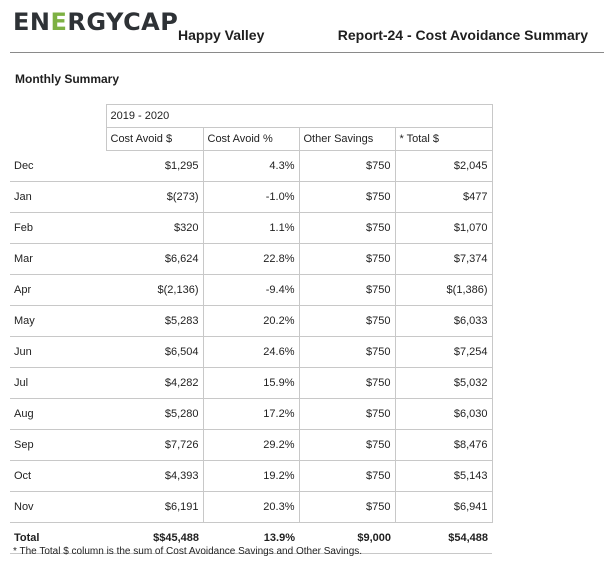  Describe the element at coordinates (58, 383) in the screenshot. I see `month-label: Jul` at that location.